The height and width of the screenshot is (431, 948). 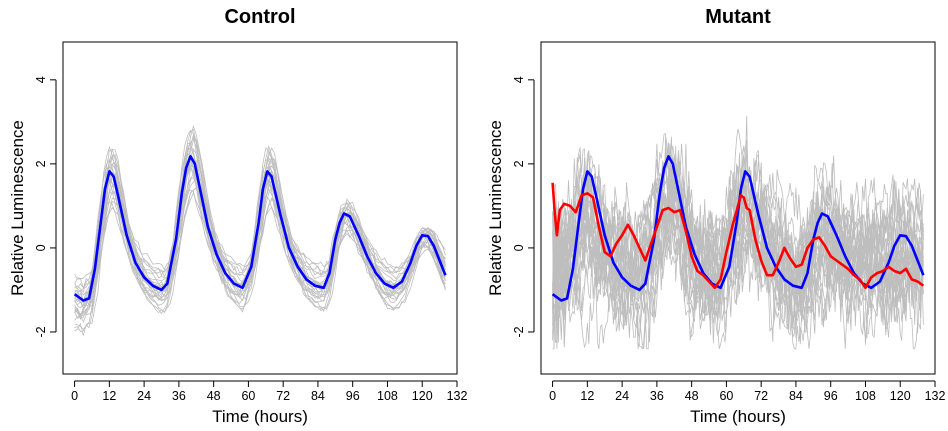 What do you see at coordinates (248, 396) in the screenshot?
I see `control-x-tick-label: 60` at bounding box center [248, 396].